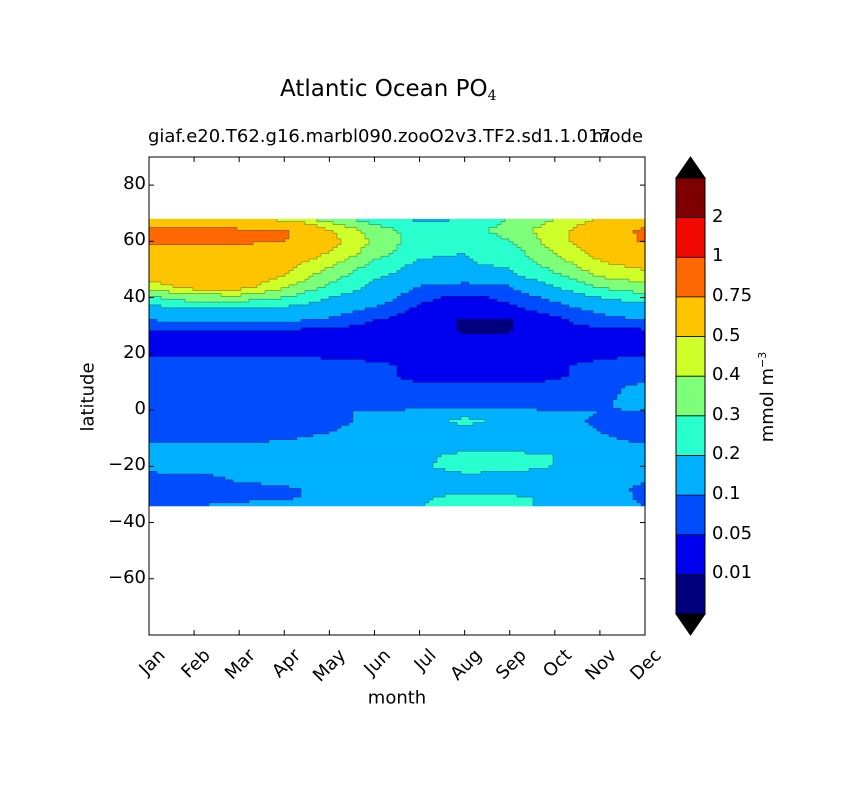 The width and height of the screenshot is (859, 788). I want to click on colorbar-extend-low, so click(690, 624).